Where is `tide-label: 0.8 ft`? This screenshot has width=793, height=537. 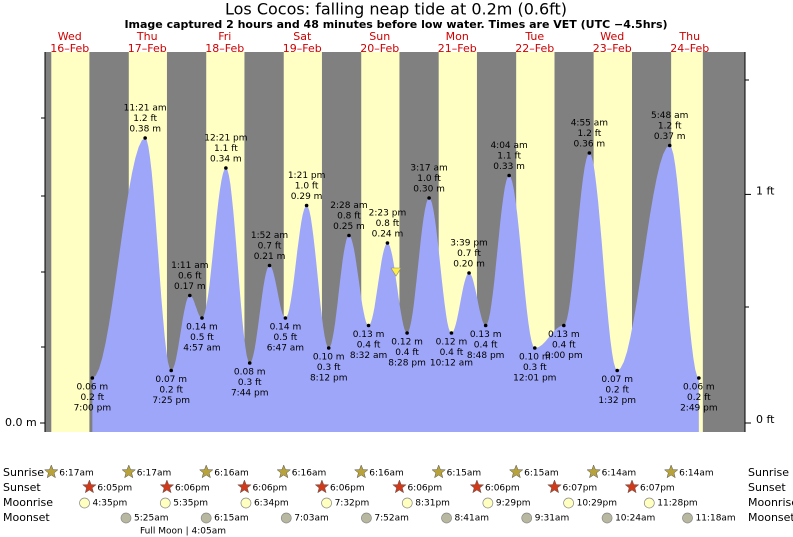 tide-label: 0.8 ft is located at coordinates (349, 217).